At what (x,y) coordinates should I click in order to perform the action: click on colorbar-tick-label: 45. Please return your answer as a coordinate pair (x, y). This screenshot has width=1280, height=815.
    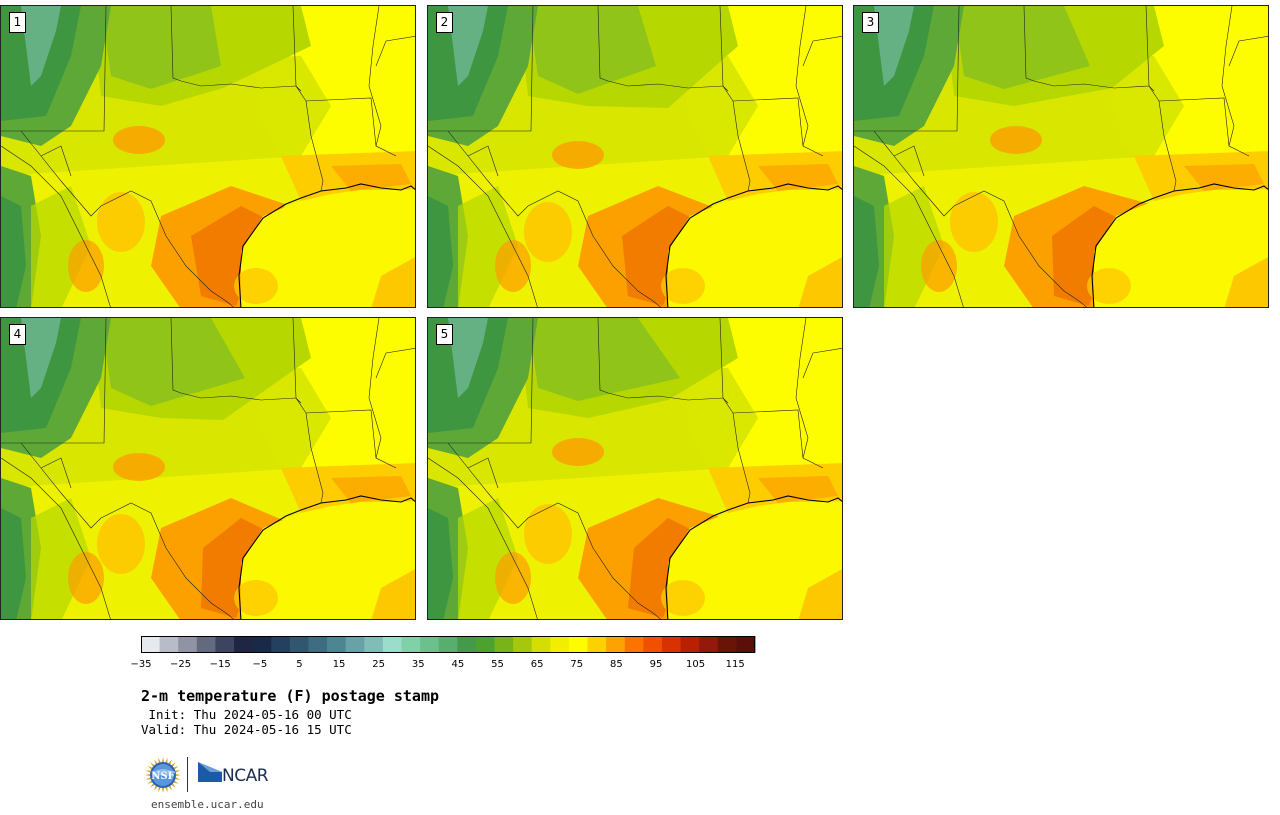
    Looking at the image, I should click on (458, 664).